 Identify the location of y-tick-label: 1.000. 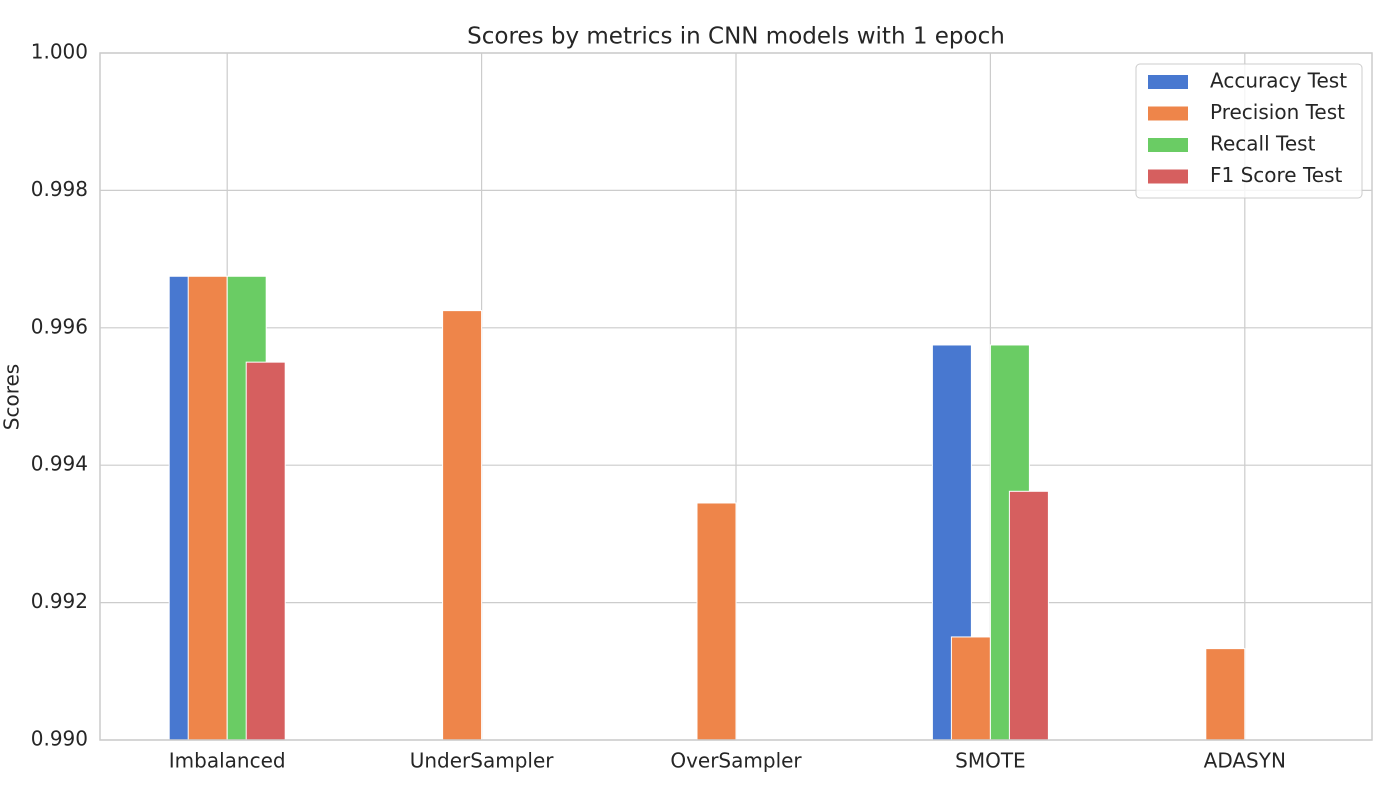
(59, 52).